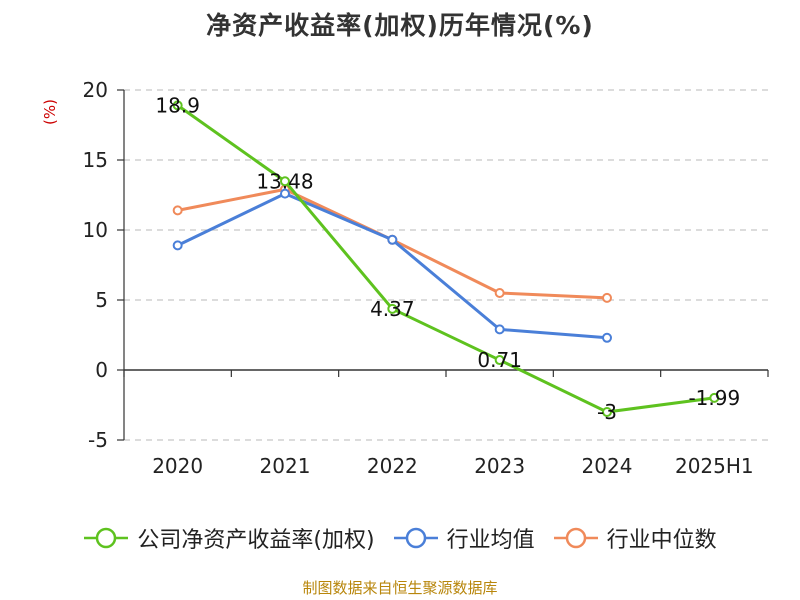 Image resolution: width=800 pixels, height=600 pixels. I want to click on source-note: 制图数据来自恒生聚源数据库, so click(400, 588).